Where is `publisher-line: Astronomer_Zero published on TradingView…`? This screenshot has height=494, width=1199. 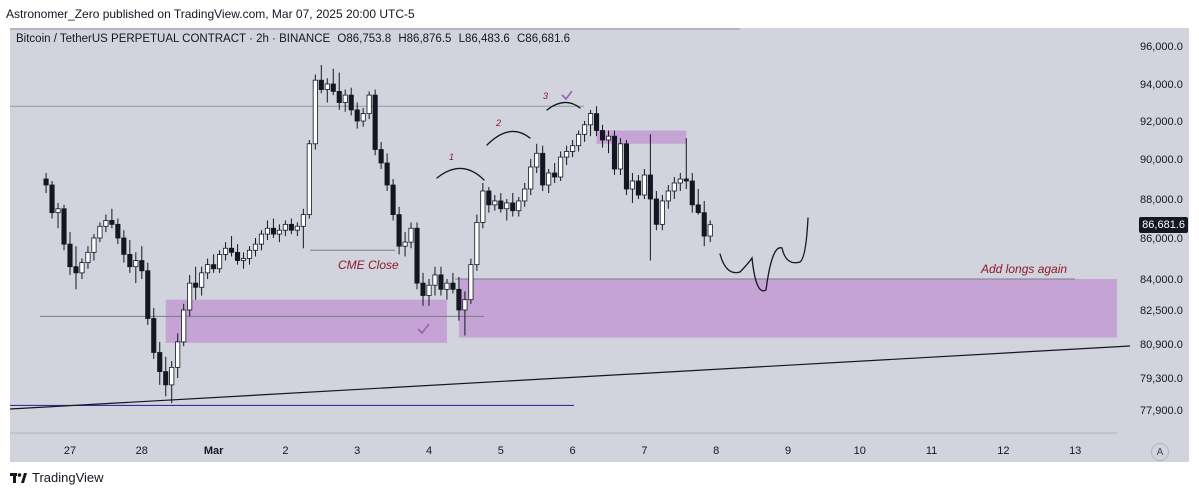 publisher-line: Astronomer_Zero published on TradingView… is located at coordinates (210, 14).